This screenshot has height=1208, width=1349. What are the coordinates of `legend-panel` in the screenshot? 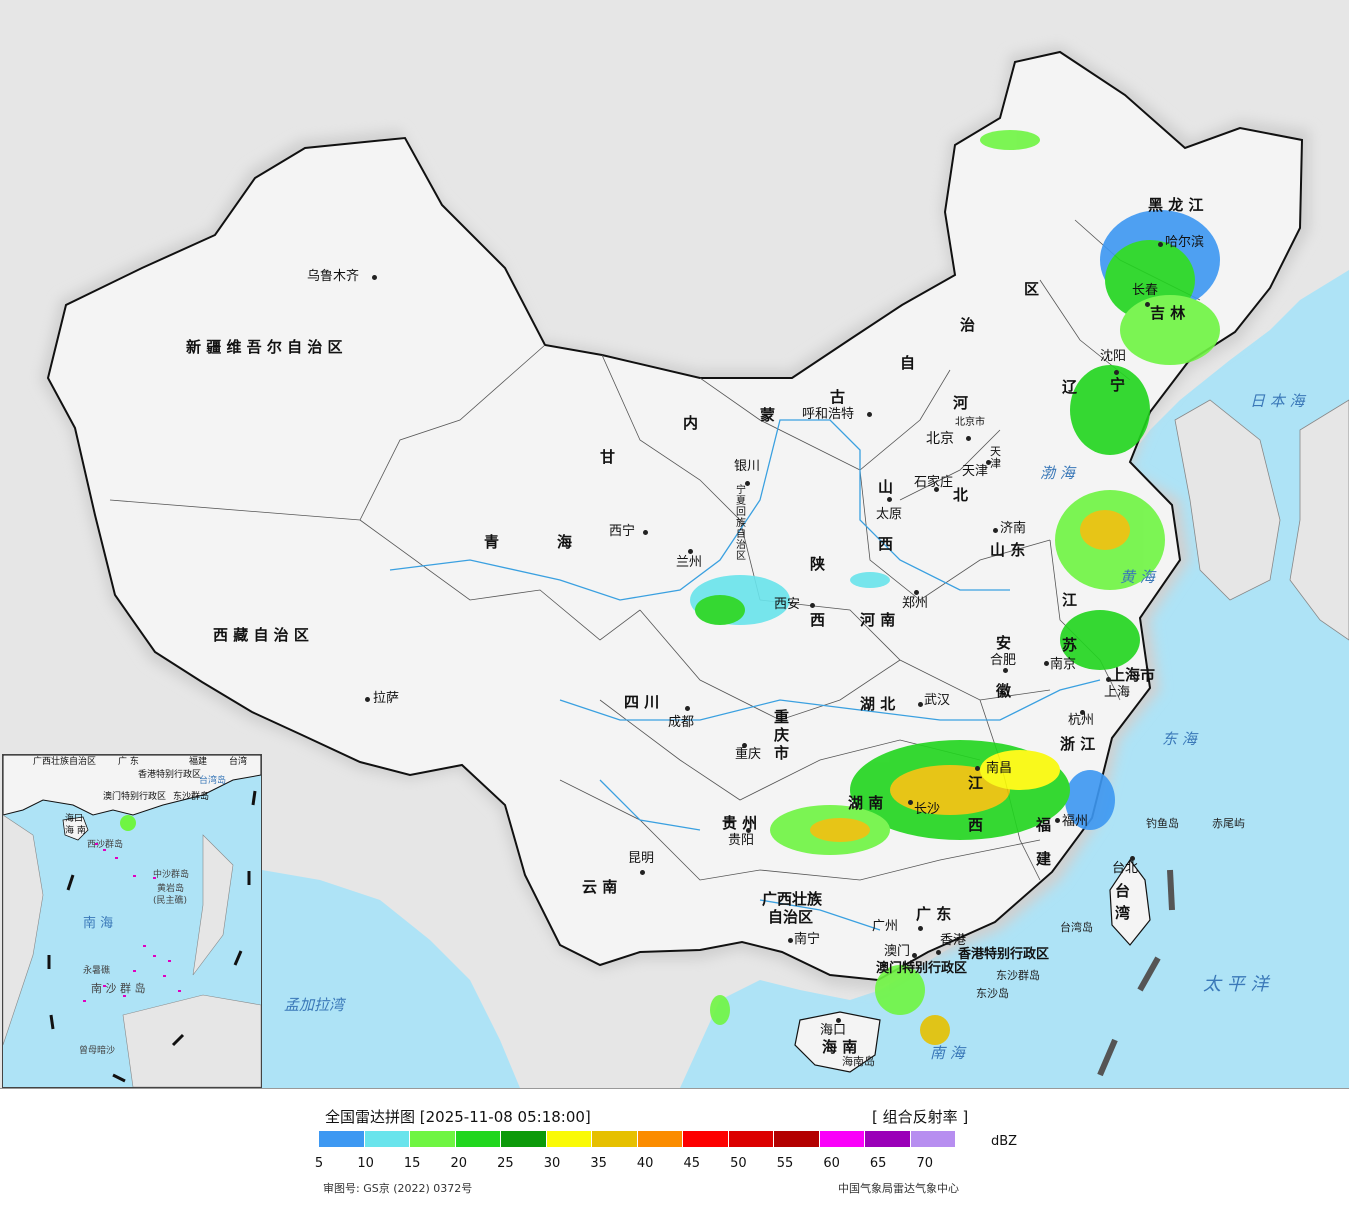 It's located at (674, 1148).